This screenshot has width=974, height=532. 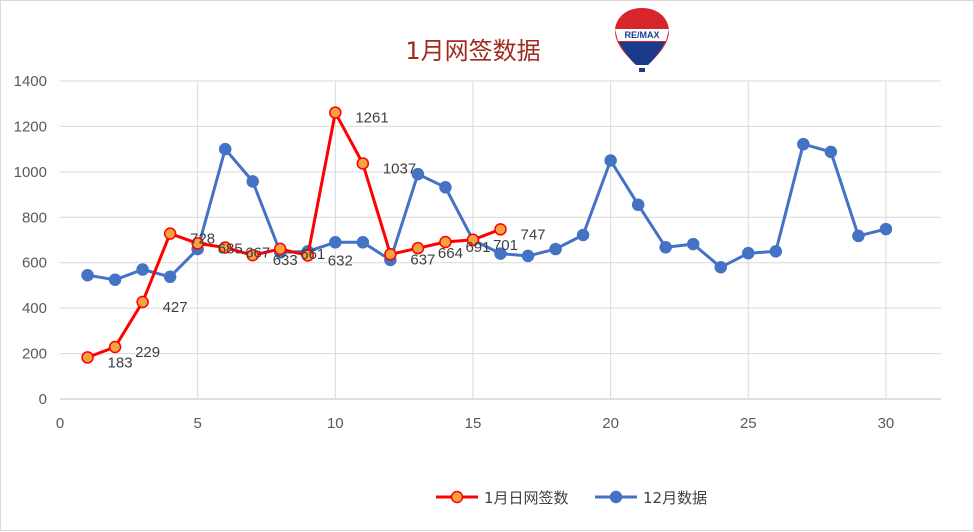 I want to click on data-label: 728, so click(x=202, y=239).